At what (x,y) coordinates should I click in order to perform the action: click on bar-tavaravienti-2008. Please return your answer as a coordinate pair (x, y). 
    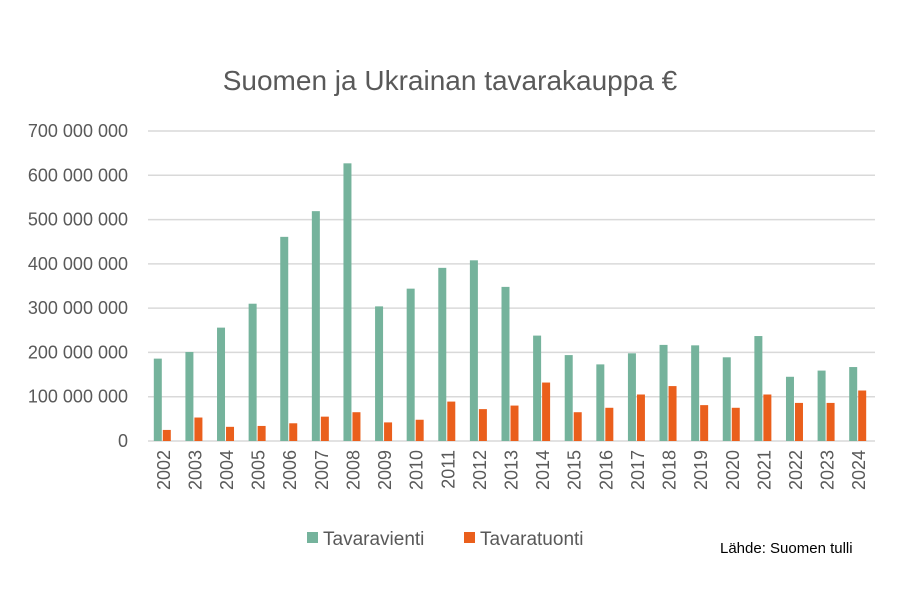
    Looking at the image, I should click on (347, 302).